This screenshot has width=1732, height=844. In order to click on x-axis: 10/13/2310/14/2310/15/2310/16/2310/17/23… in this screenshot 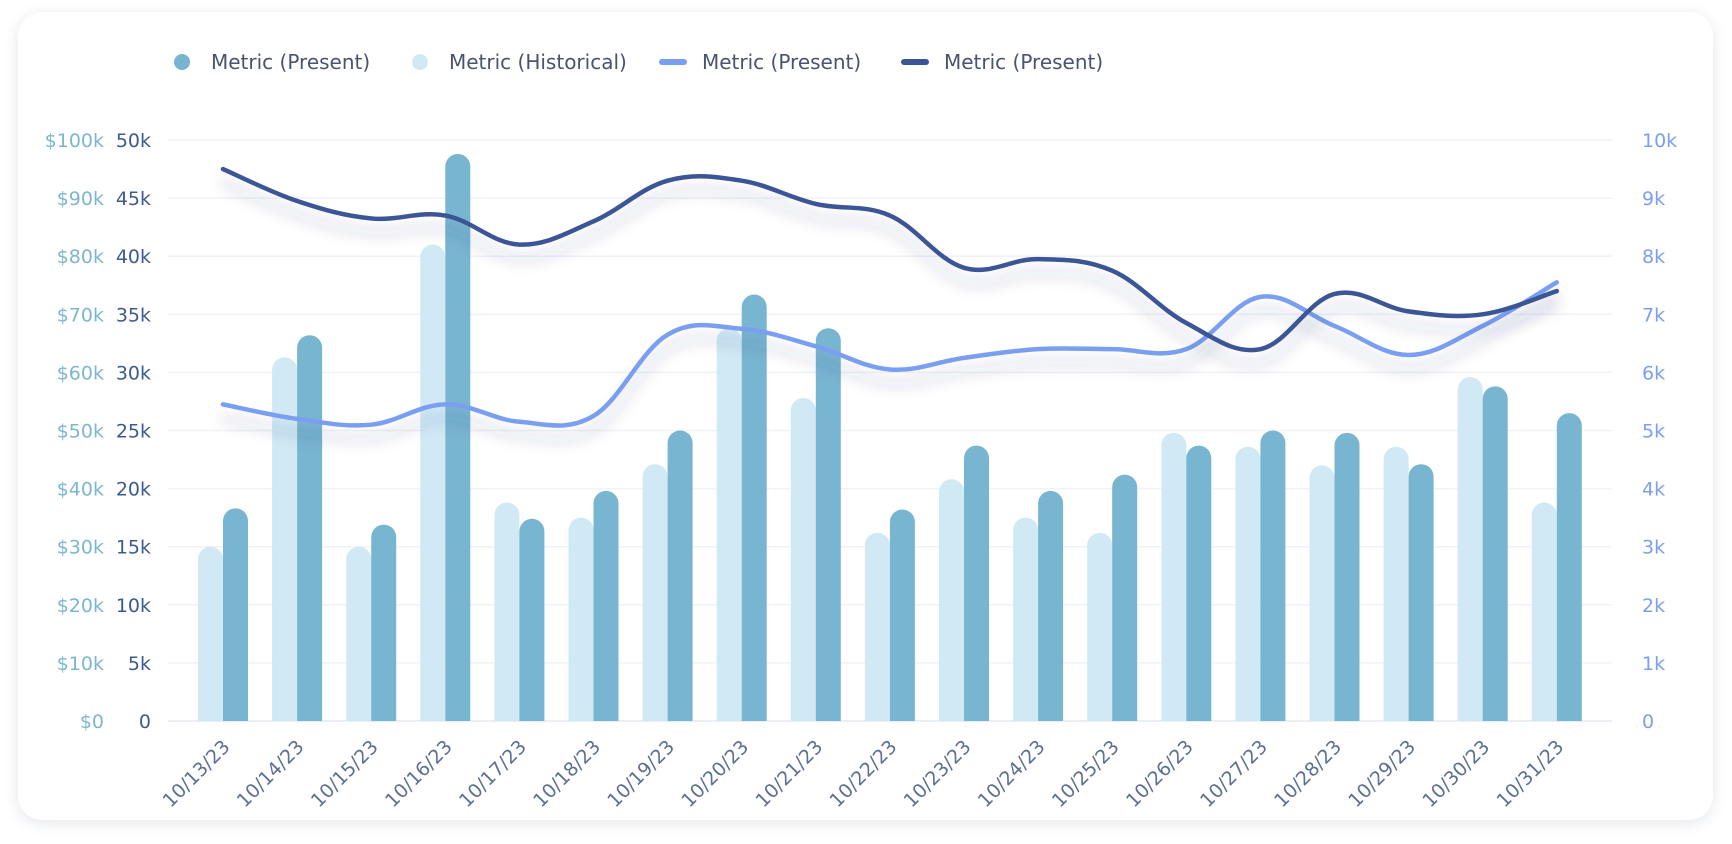, I will do `click(864, 774)`.